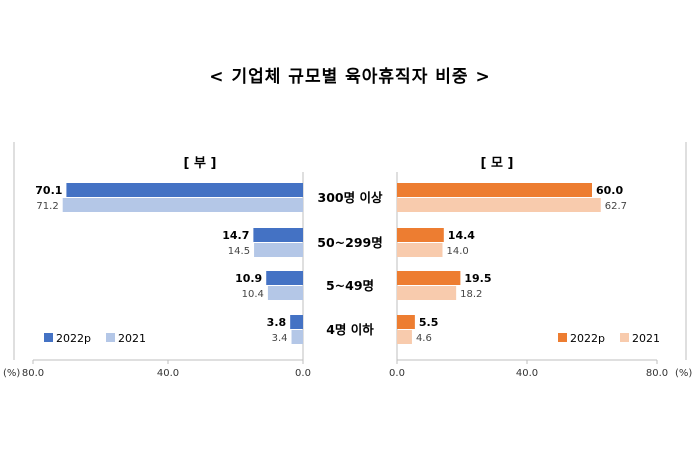 This screenshot has height=472, width=700. What do you see at coordinates (303, 373) in the screenshot?
I see `father-tick-label: 0.0` at bounding box center [303, 373].